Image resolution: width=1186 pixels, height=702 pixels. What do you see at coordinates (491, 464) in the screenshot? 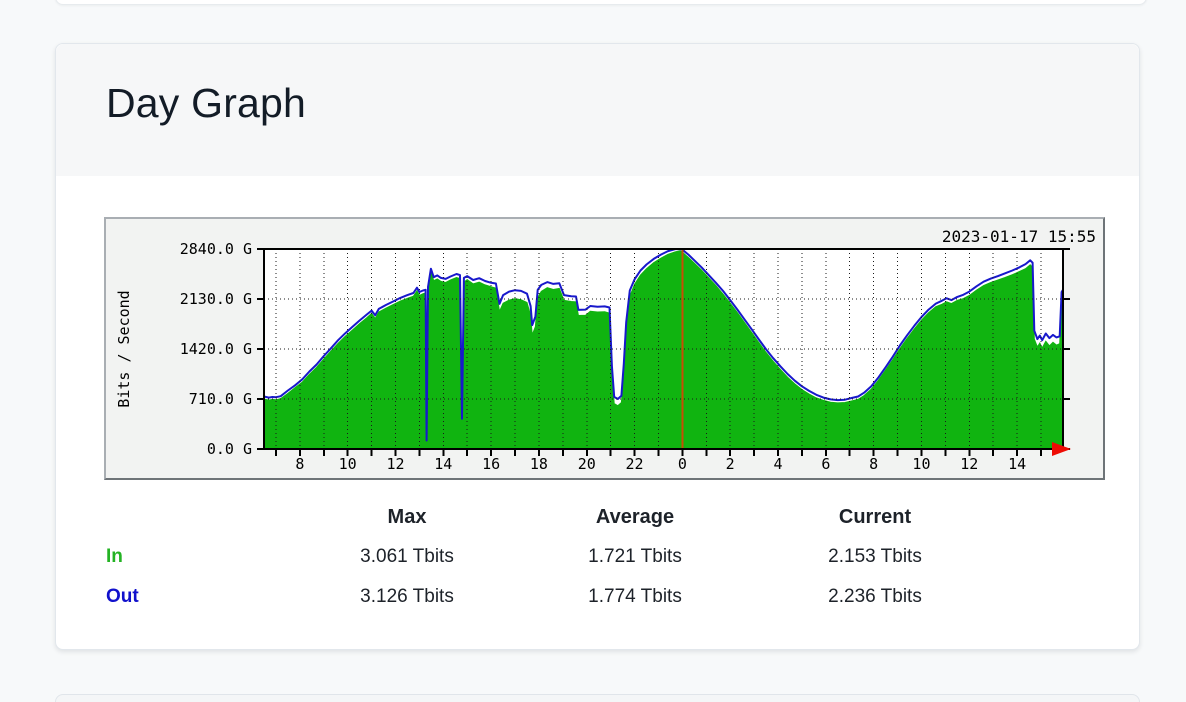
I see `svg-text: 16` at bounding box center [491, 464].